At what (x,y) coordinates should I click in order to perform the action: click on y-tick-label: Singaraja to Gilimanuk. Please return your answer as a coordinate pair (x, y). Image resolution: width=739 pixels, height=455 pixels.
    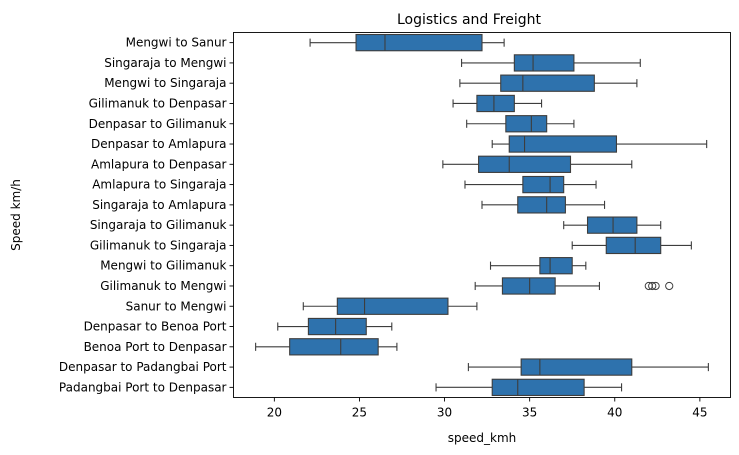
    Looking at the image, I should click on (158, 225).